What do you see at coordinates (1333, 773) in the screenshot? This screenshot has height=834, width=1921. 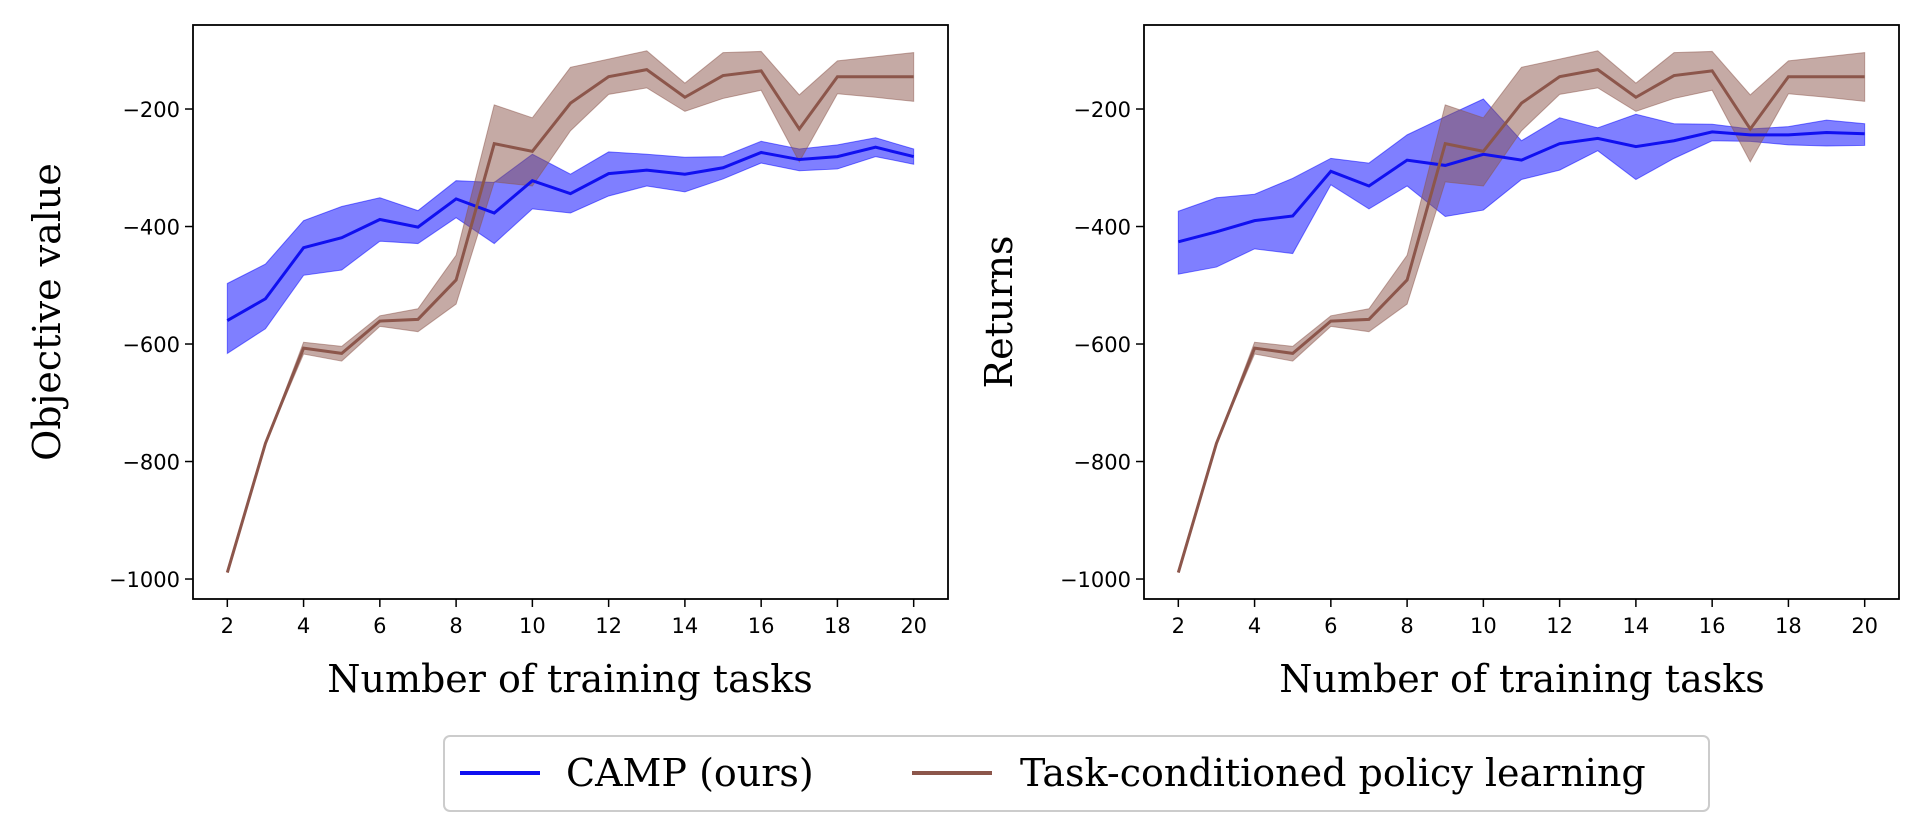 I see `legend-label-task-conditioned: Task-conditioned policy learning` at bounding box center [1333, 773].